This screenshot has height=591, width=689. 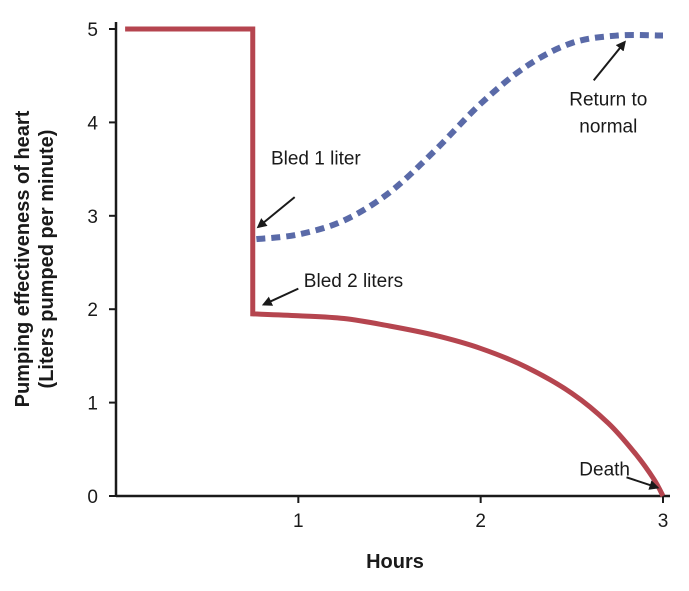 What do you see at coordinates (643, 483) in the screenshot?
I see `annotation-arrow-death` at bounding box center [643, 483].